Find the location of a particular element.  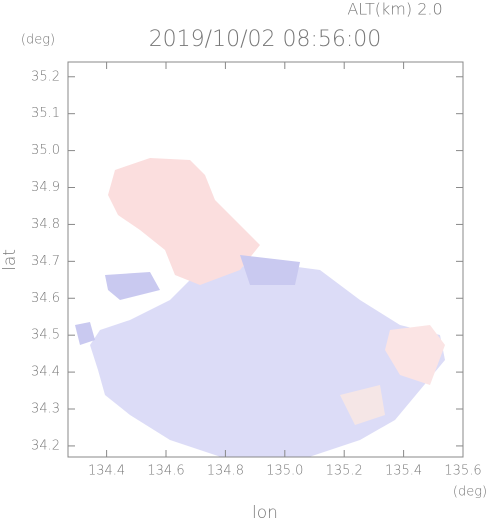

x-tick-label: 135.0 is located at coordinates (284, 471).